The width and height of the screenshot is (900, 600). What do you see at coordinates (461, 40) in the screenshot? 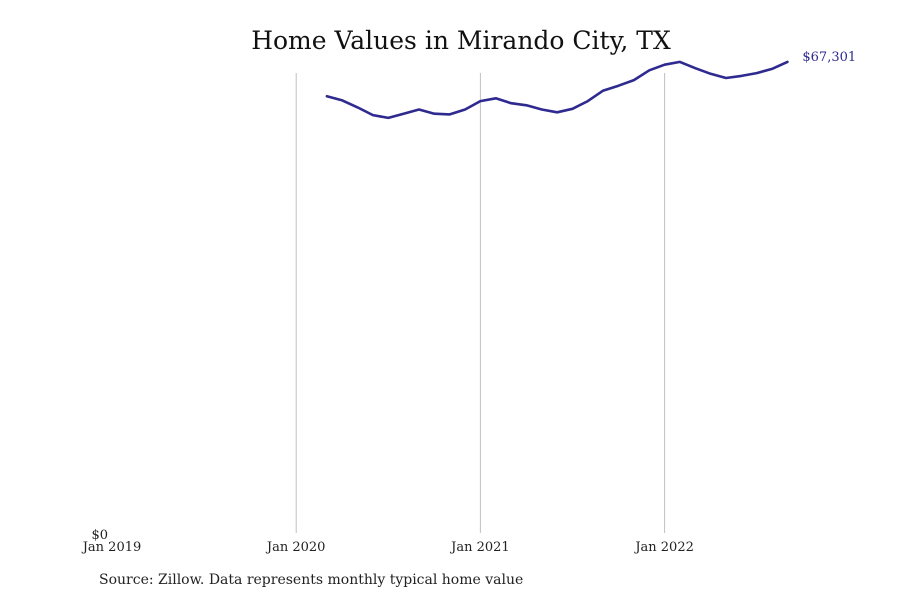
I see `chart-title: Home Values in Mirando City, TX` at bounding box center [461, 40].